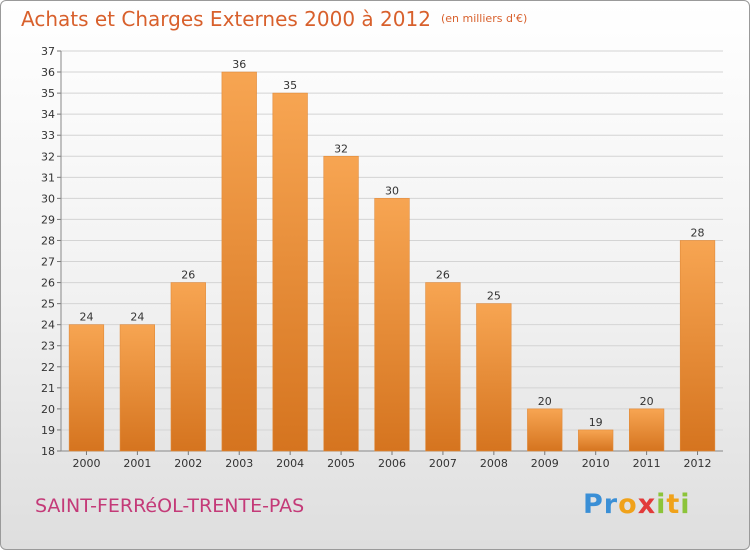 The image size is (750, 550). I want to click on x-tick-label: 2010, so click(596, 463).